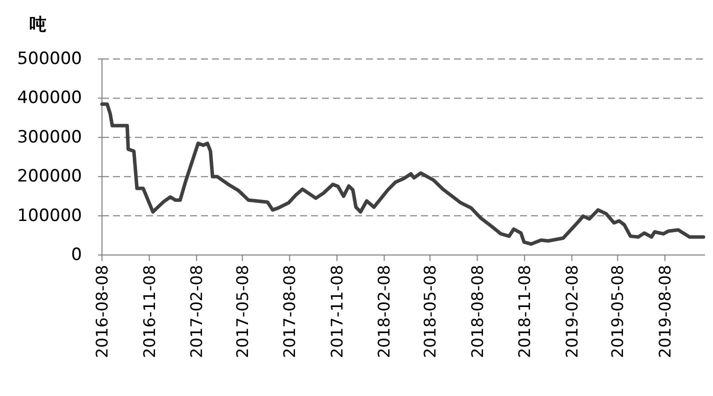  What do you see at coordinates (49, 176) in the screenshot?
I see `y-tick-label: 200000` at bounding box center [49, 176].